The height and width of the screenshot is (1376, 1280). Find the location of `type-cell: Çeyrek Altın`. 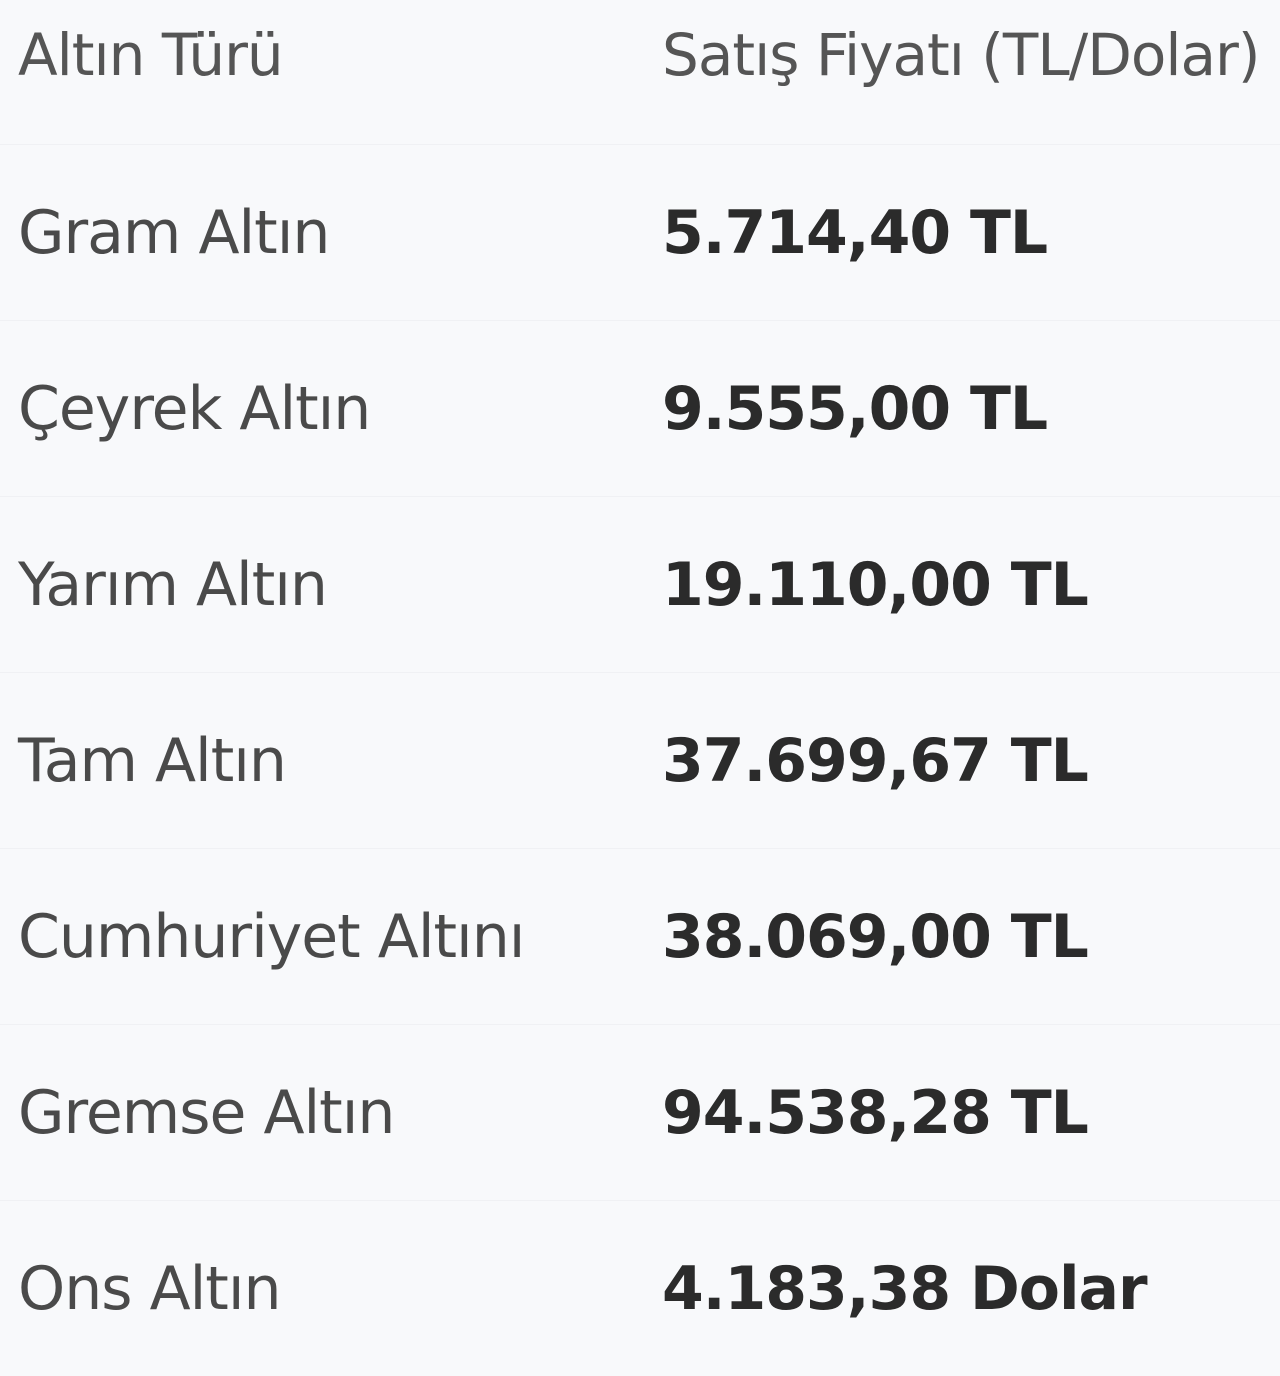

type-cell: Çeyrek Altın is located at coordinates (194, 408).